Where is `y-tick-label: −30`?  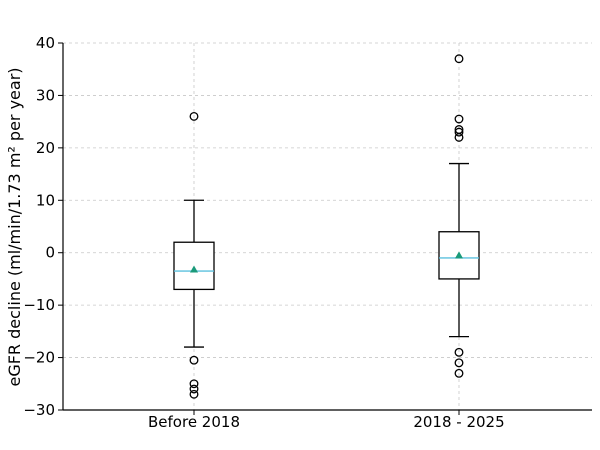
y-tick-label: −30 is located at coordinates (39, 410).